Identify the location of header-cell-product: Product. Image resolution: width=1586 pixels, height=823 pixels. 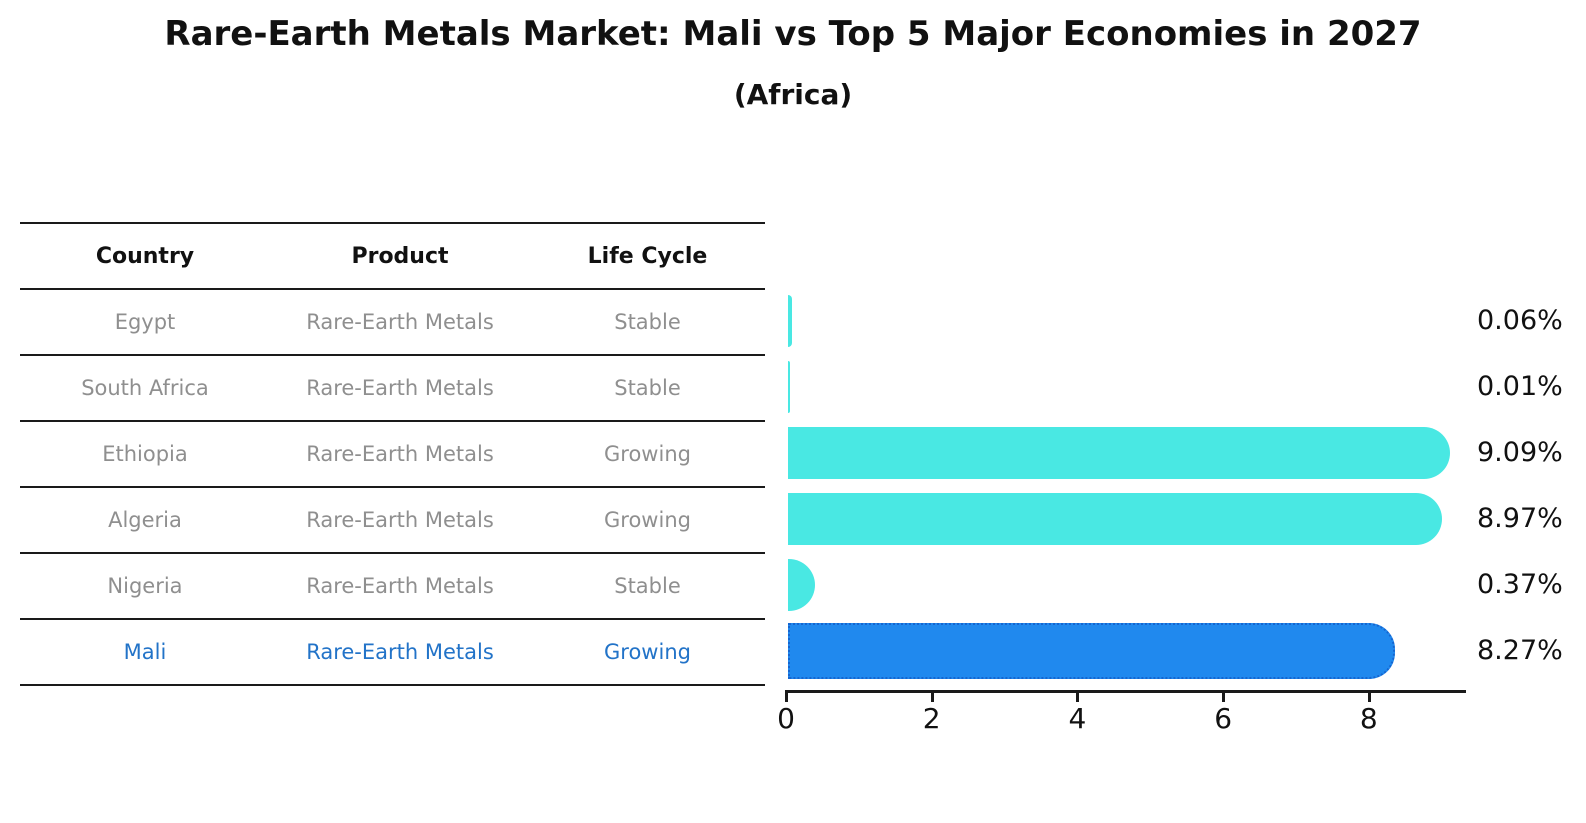
(400, 256).